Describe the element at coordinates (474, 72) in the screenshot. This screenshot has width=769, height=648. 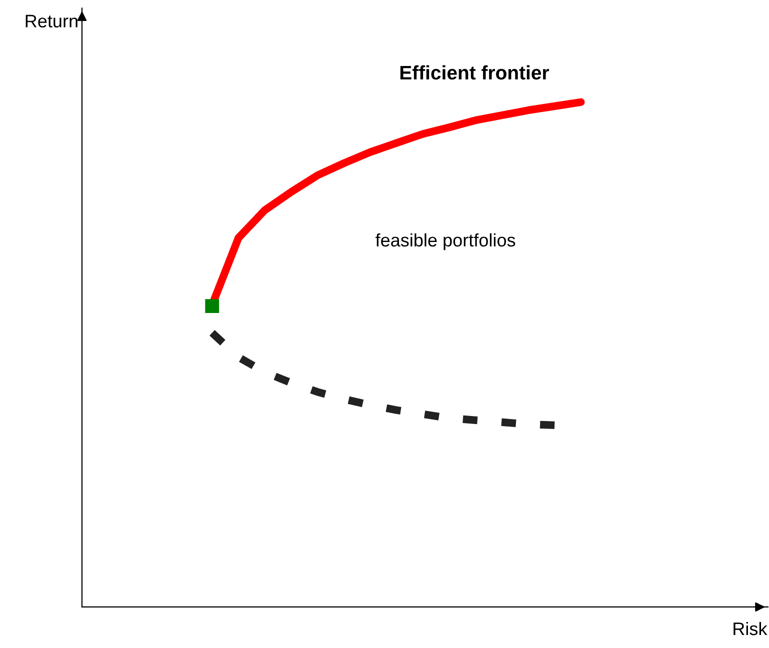
I see `series-label: Efficient frontier` at that location.